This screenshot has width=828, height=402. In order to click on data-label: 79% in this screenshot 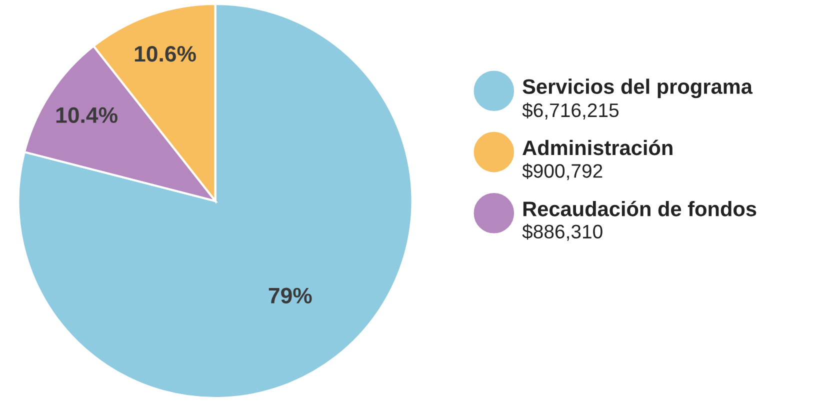, I will do `click(290, 296)`.